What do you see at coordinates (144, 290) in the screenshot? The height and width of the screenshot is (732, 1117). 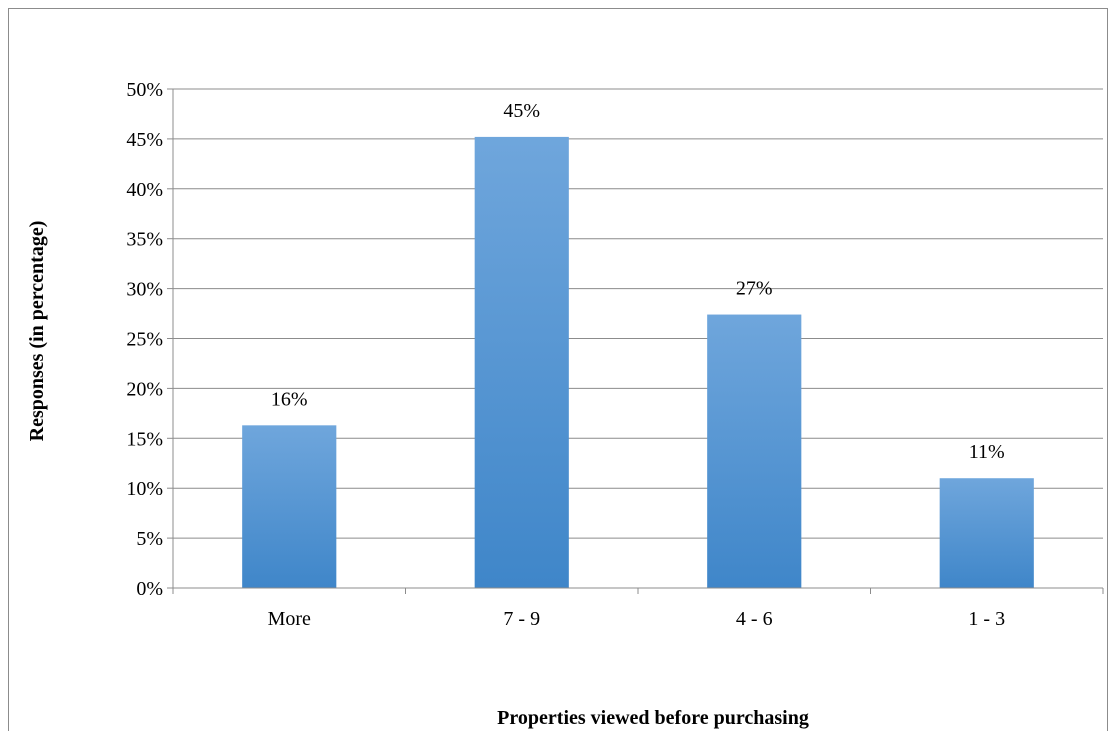 I see `y-tick-label: 30%` at bounding box center [144, 290].